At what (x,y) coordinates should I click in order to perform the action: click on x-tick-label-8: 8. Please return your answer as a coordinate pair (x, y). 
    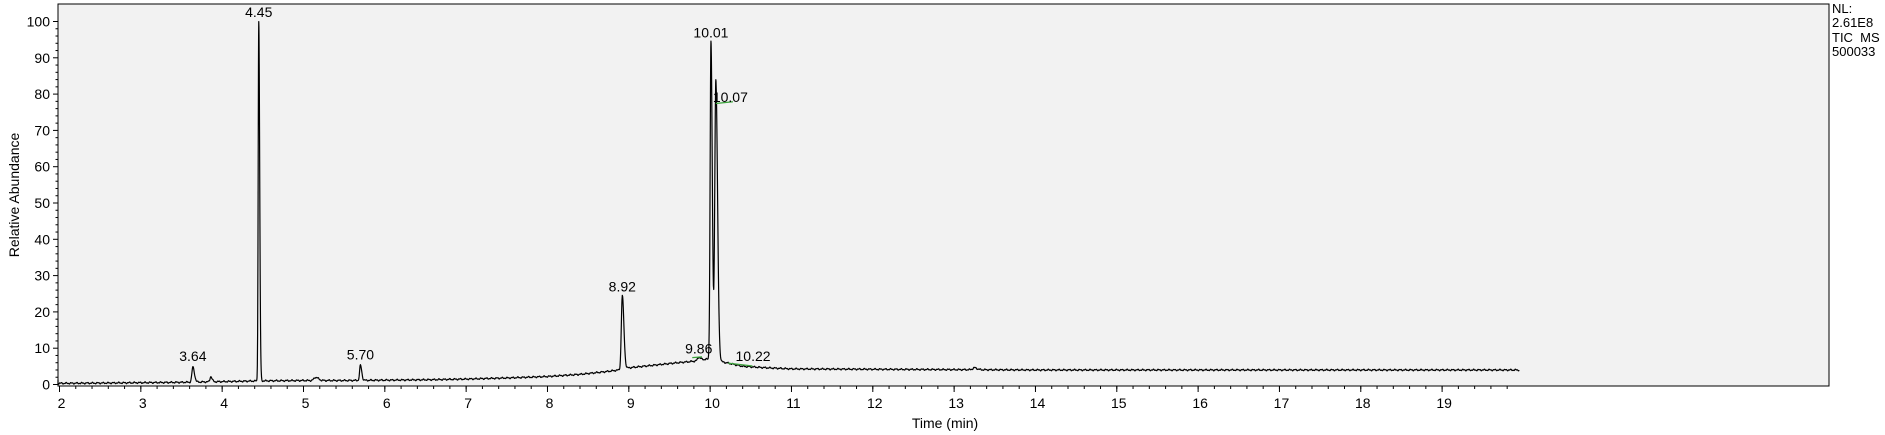
    Looking at the image, I should click on (550, 403).